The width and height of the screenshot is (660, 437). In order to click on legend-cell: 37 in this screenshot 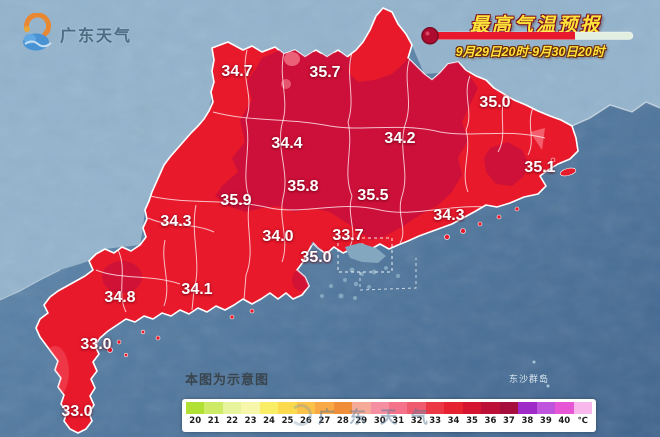, I will do `click(509, 416)`.